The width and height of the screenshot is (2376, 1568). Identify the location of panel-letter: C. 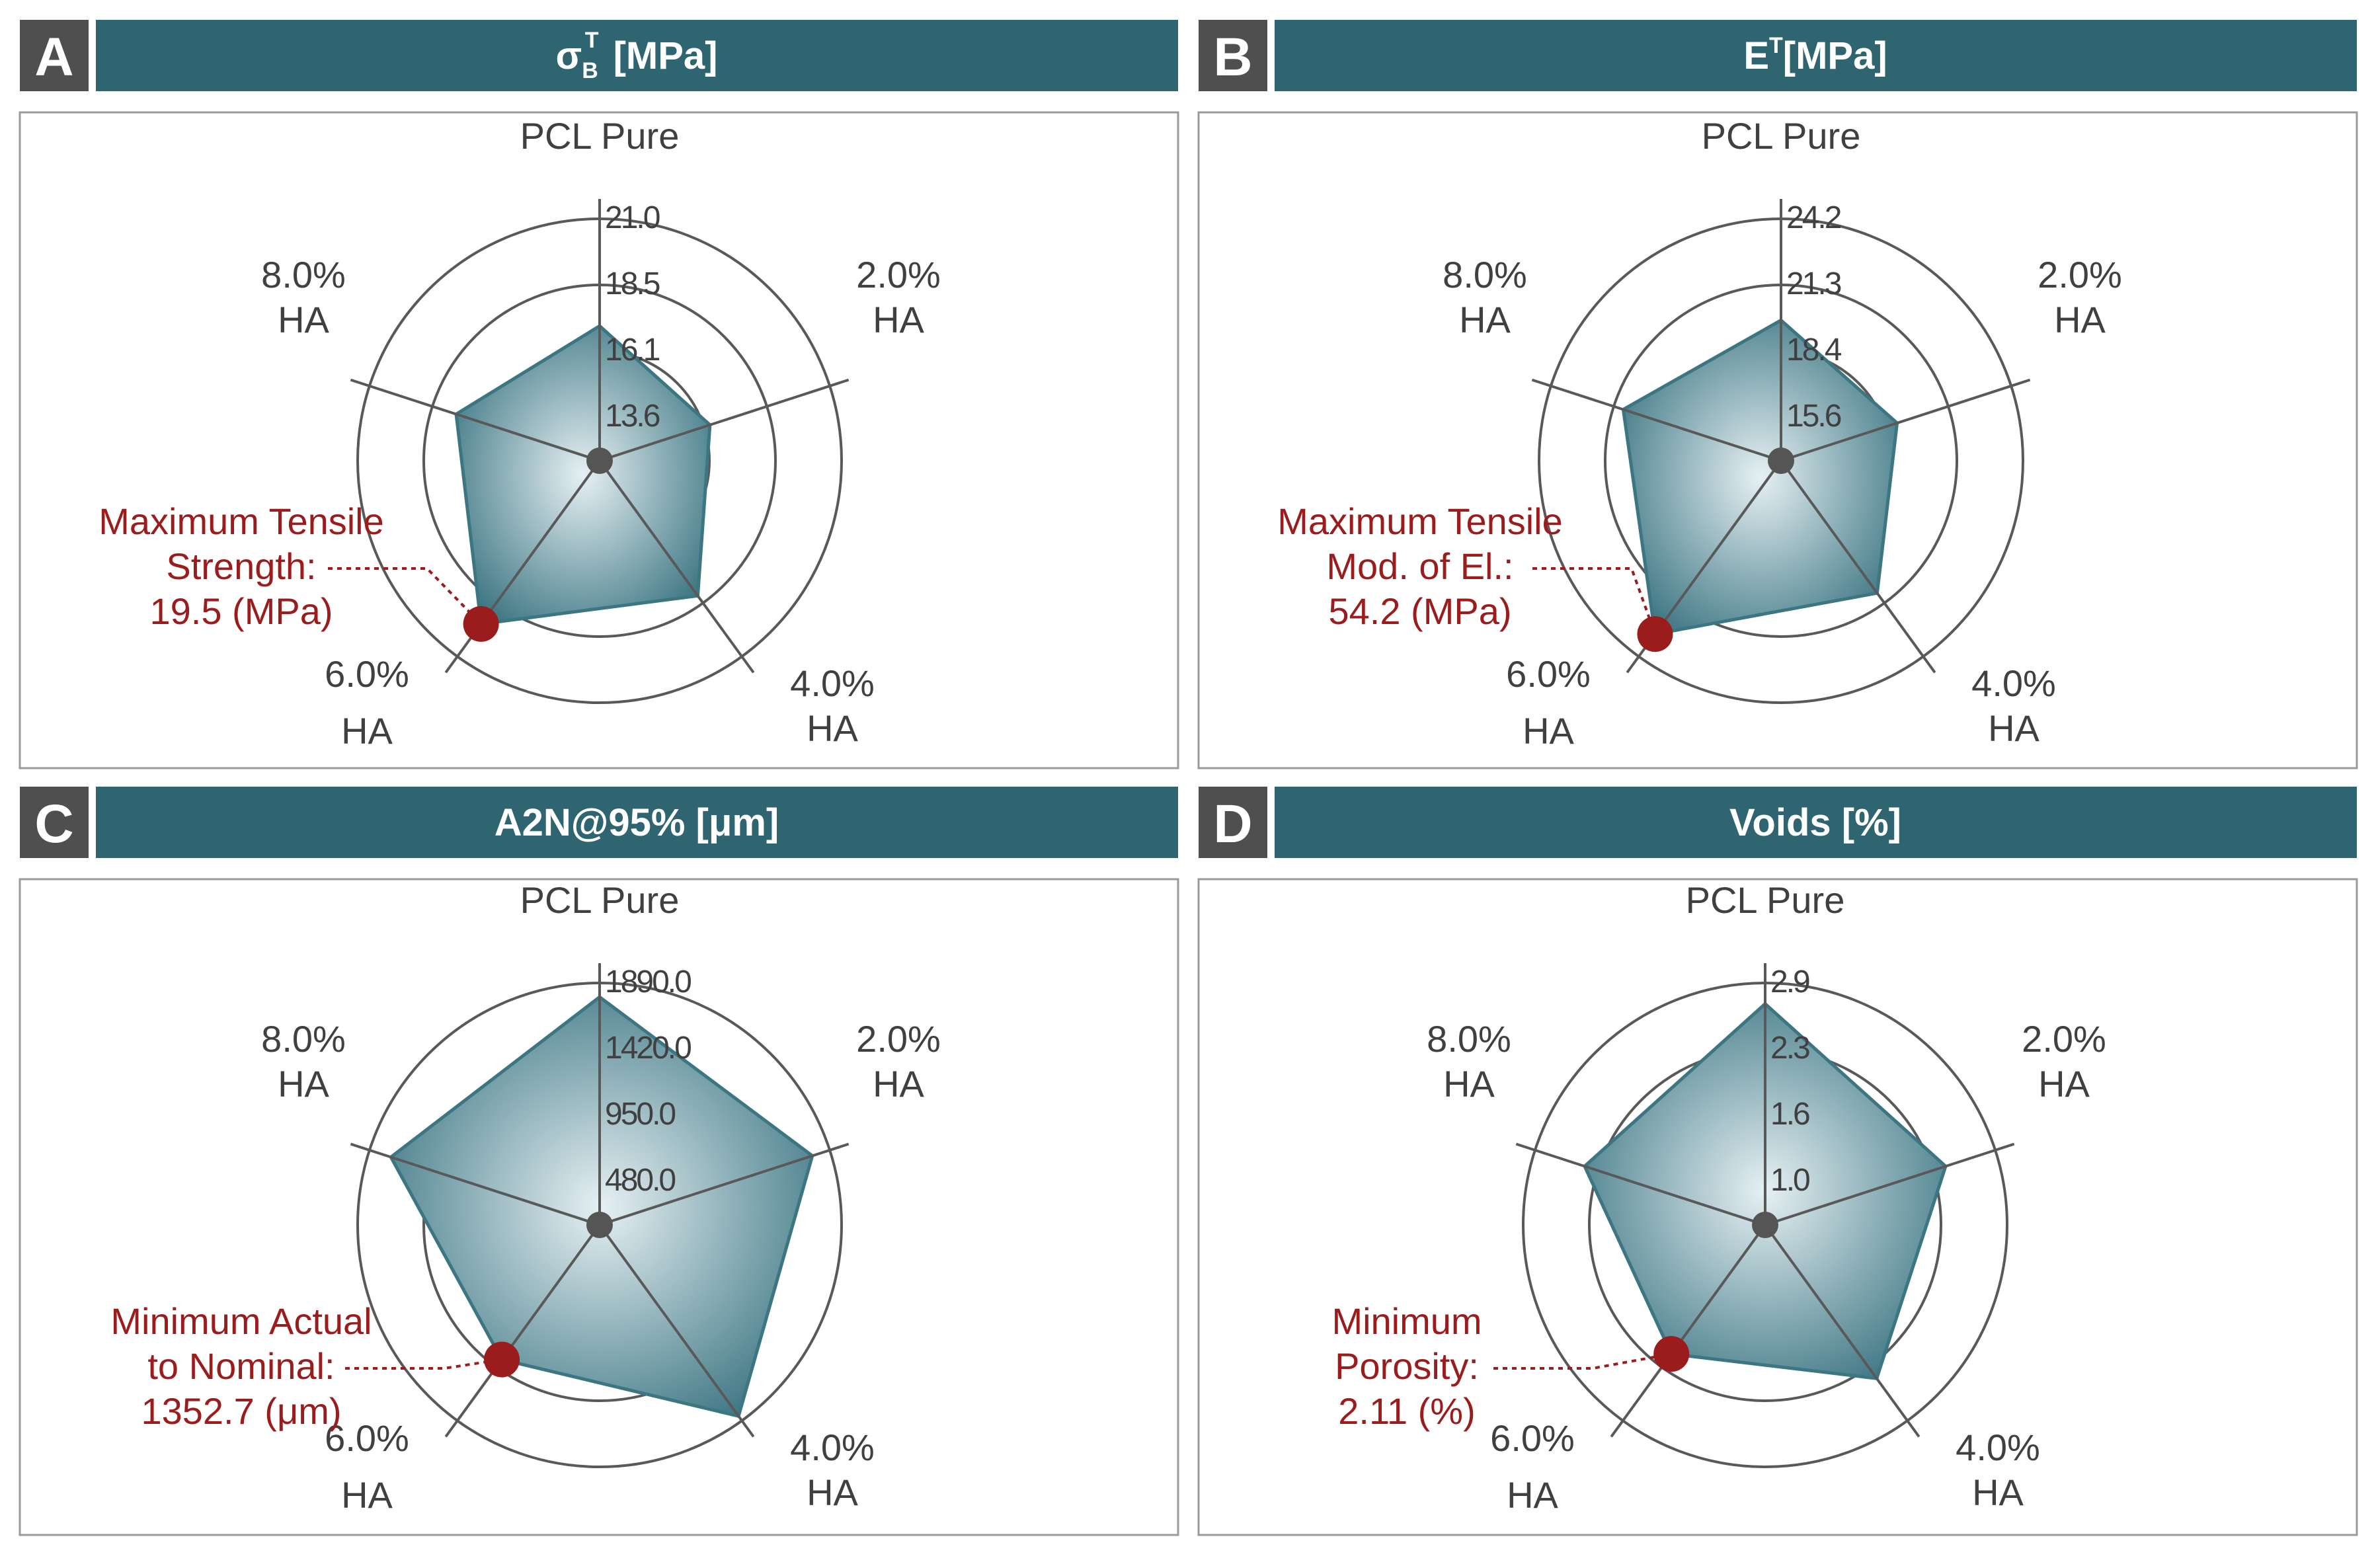
(53, 824).